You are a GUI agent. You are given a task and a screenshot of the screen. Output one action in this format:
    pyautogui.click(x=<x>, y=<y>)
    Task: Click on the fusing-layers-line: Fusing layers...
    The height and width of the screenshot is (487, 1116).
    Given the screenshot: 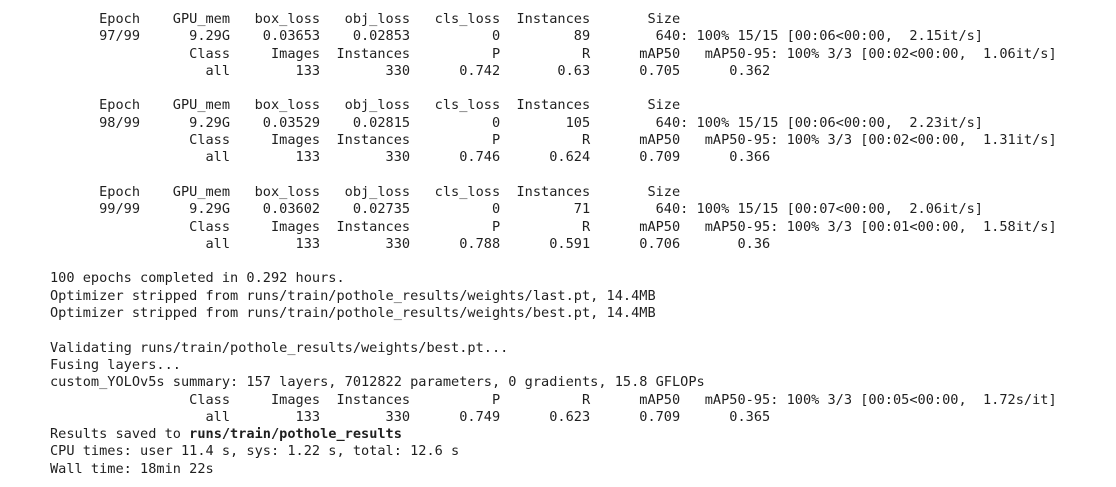 What is the action you would take?
    pyautogui.click(x=120, y=364)
    